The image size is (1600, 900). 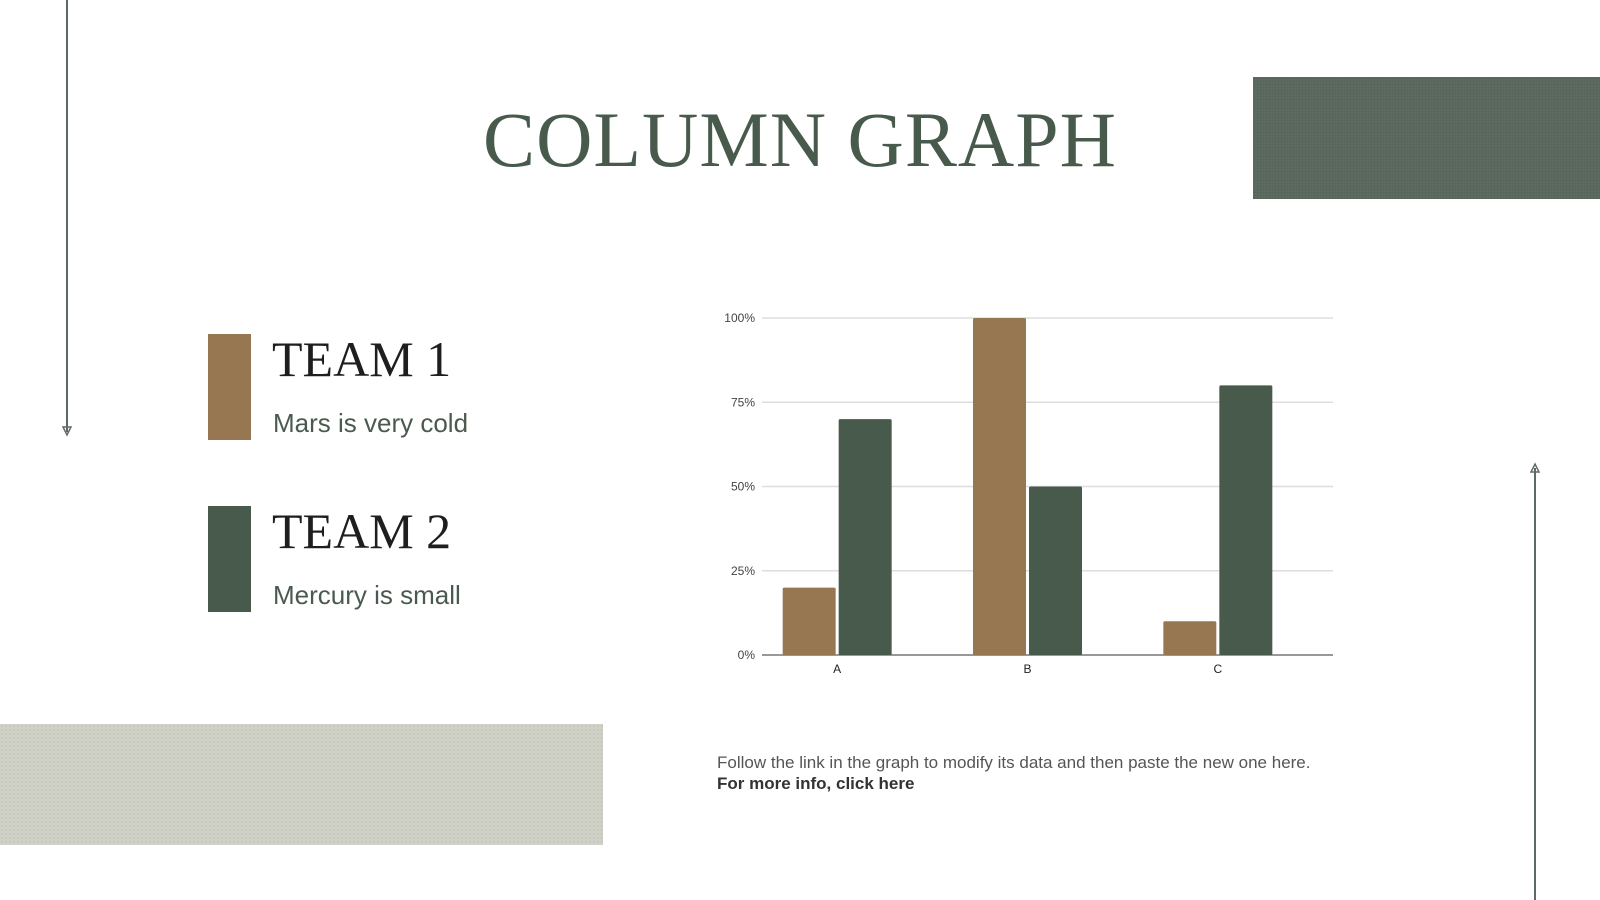 I want to click on page-title: COLUMN GRAPH, so click(x=800, y=139).